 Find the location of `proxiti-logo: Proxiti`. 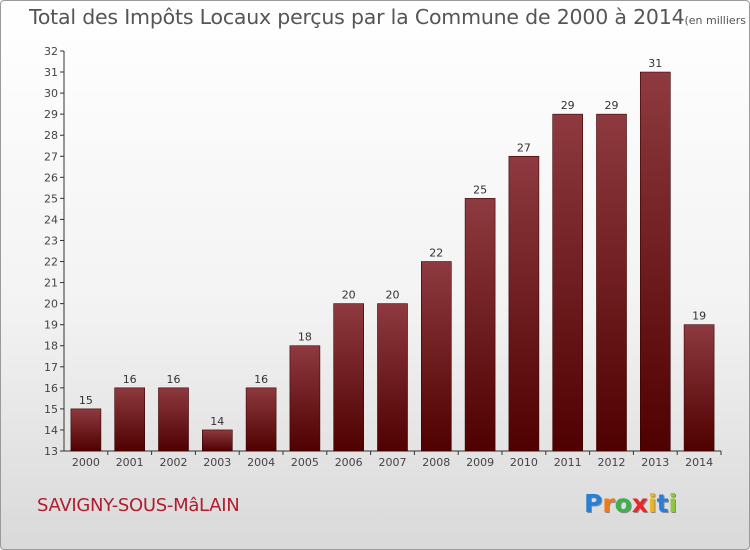

proxiti-logo: Proxiti is located at coordinates (630, 503).